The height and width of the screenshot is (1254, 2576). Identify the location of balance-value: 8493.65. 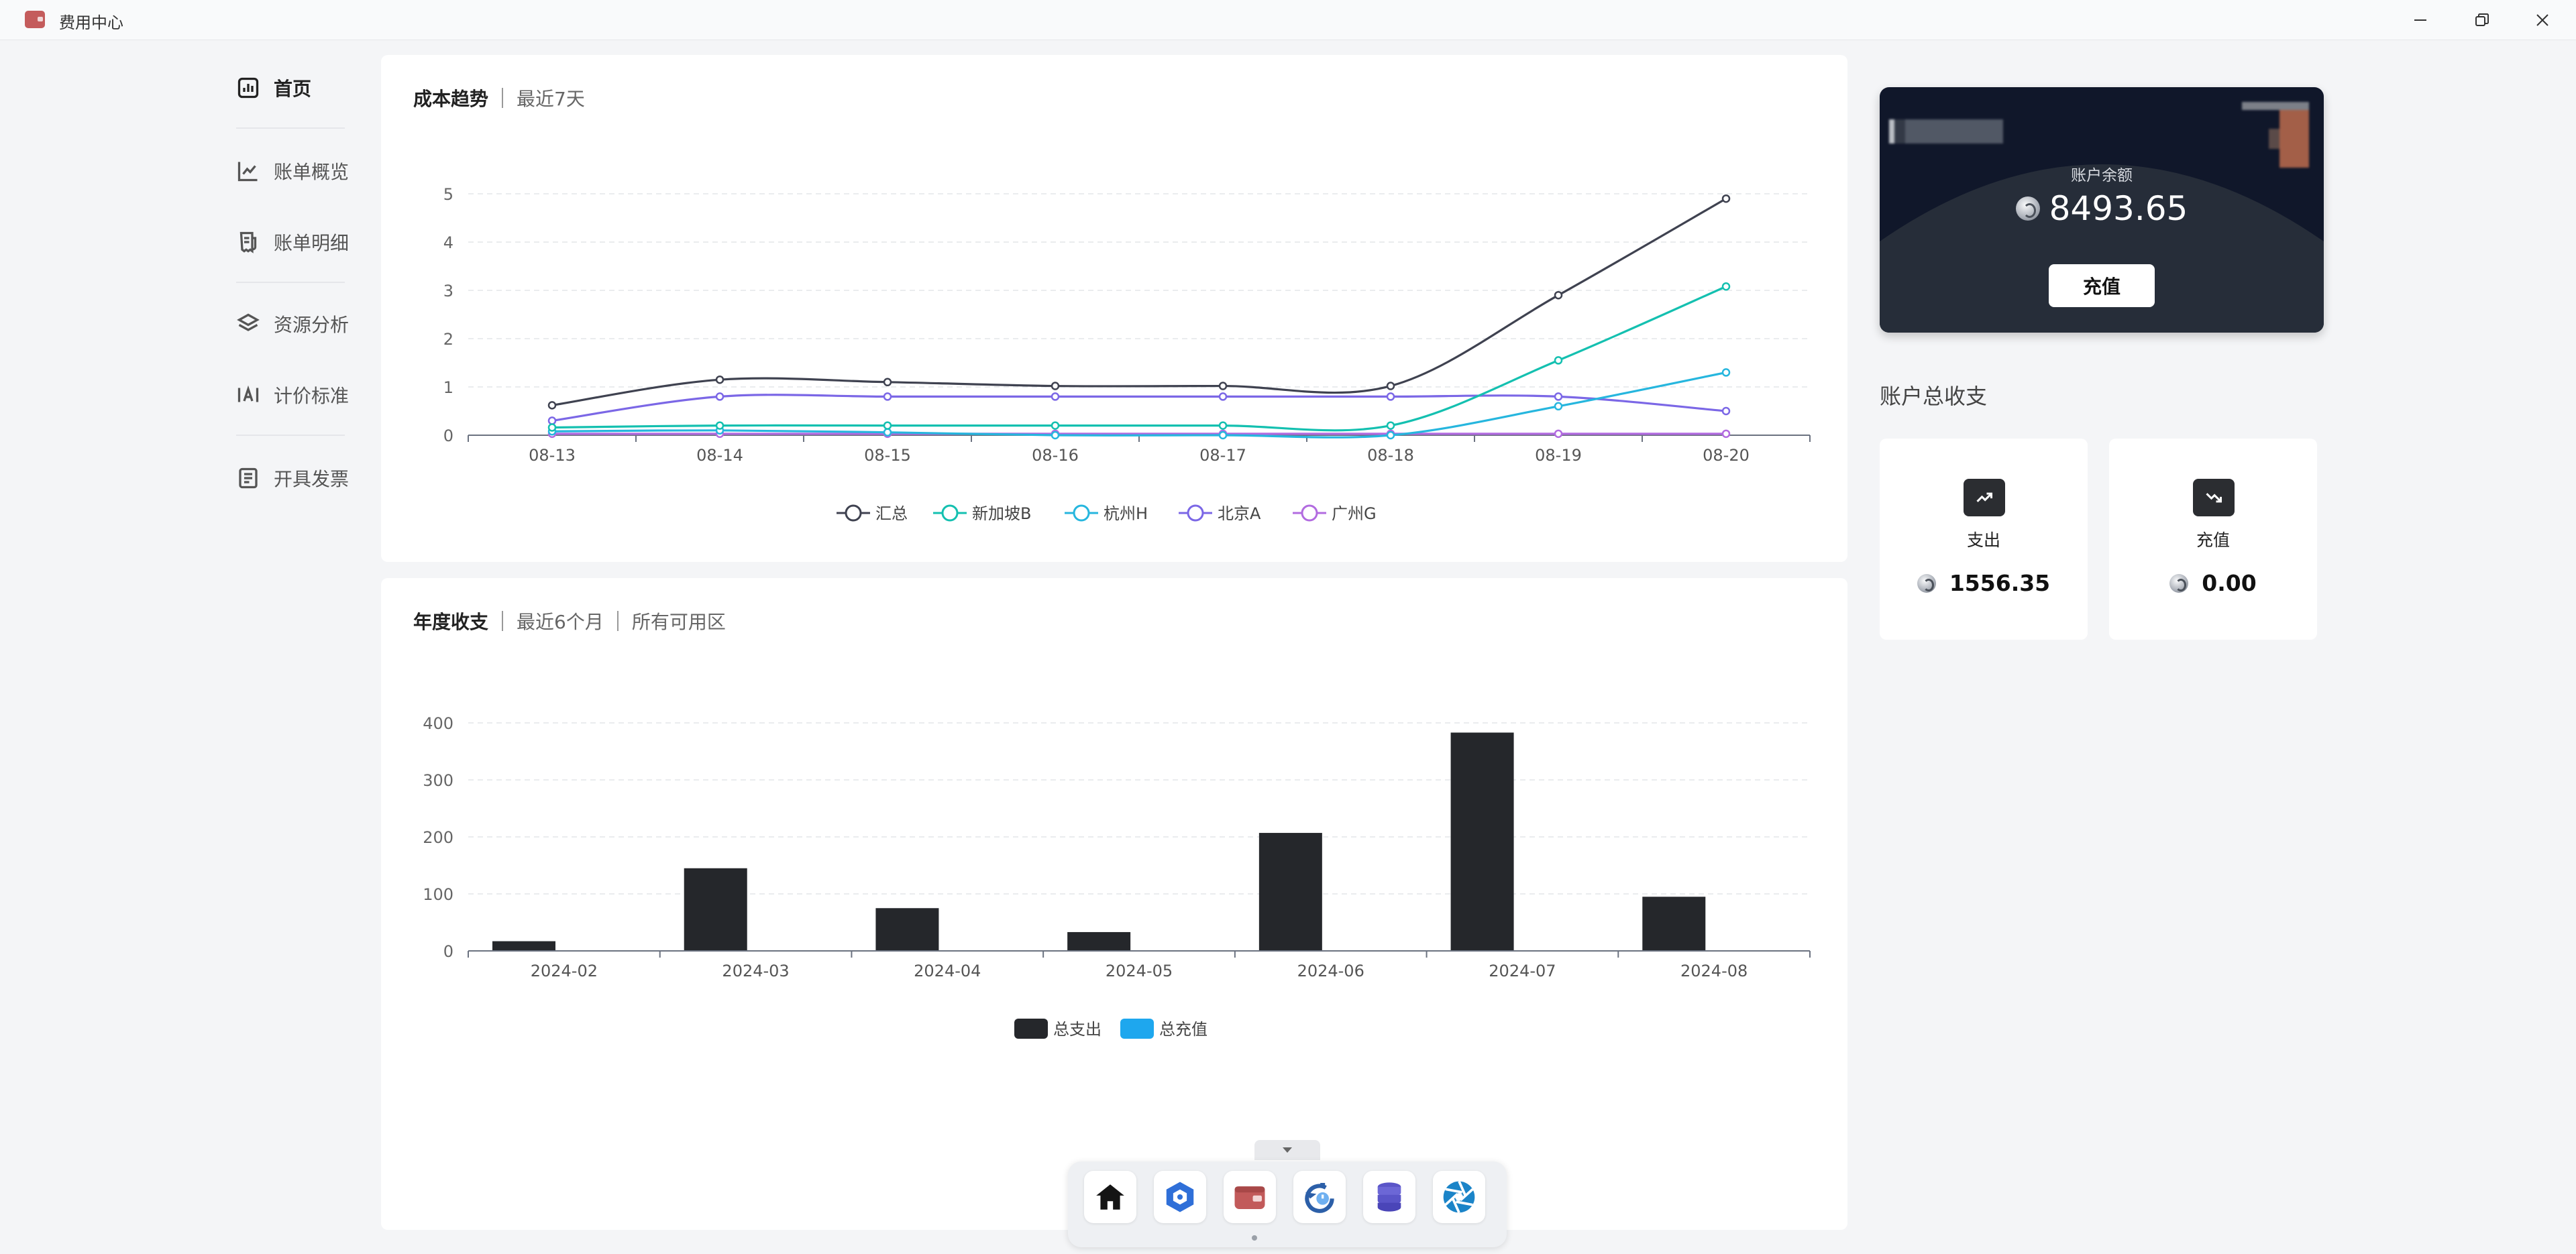
(2118, 208).